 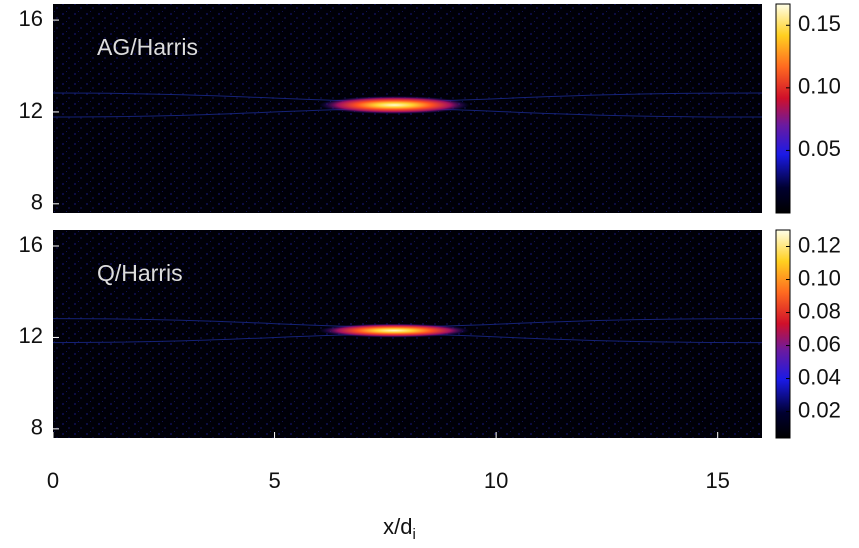 I want to click on x-tick-label: 15, so click(x=717, y=480).